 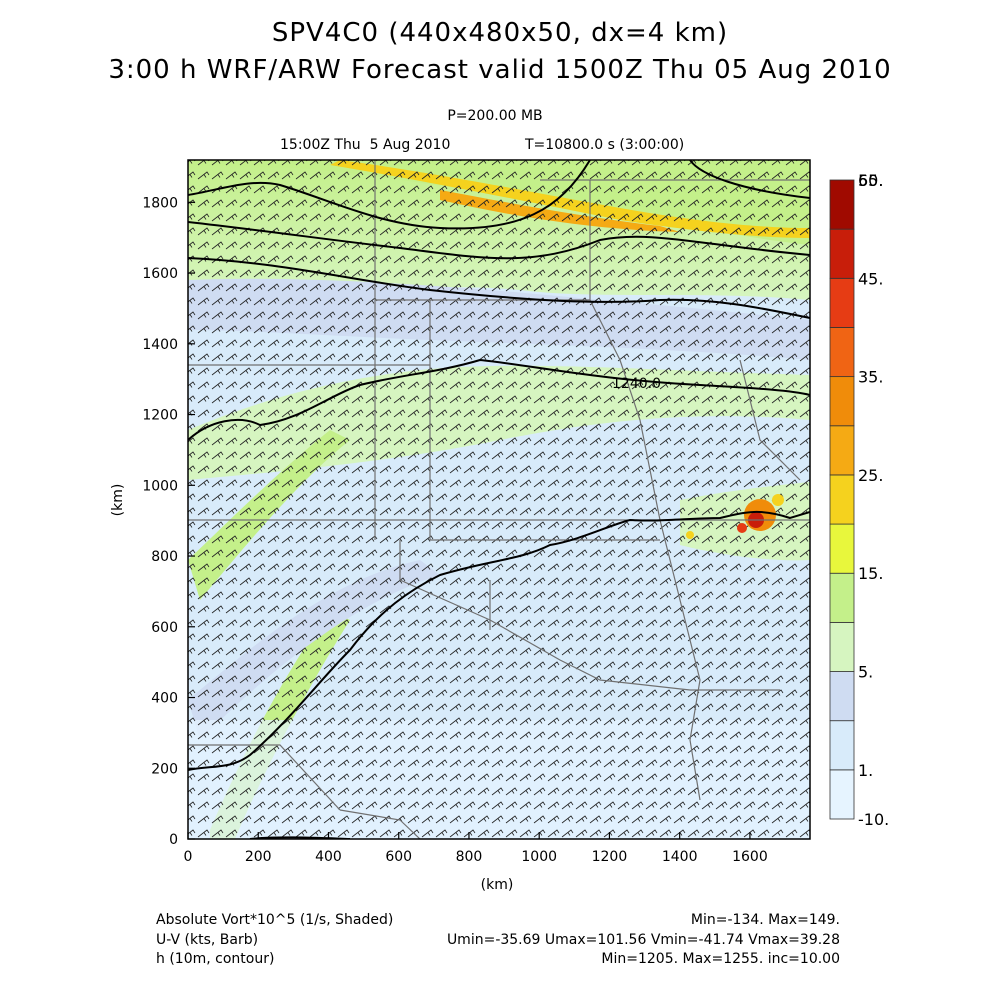 I want to click on colorbar-label: 60., so click(x=870, y=180).